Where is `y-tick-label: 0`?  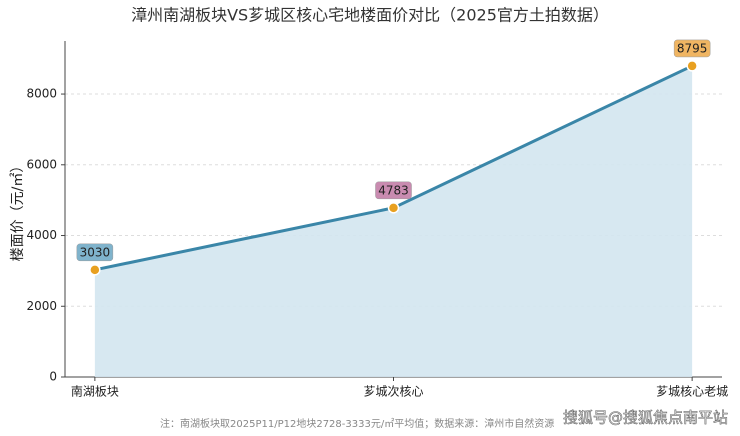 y-tick-label: 0 is located at coordinates (53, 377).